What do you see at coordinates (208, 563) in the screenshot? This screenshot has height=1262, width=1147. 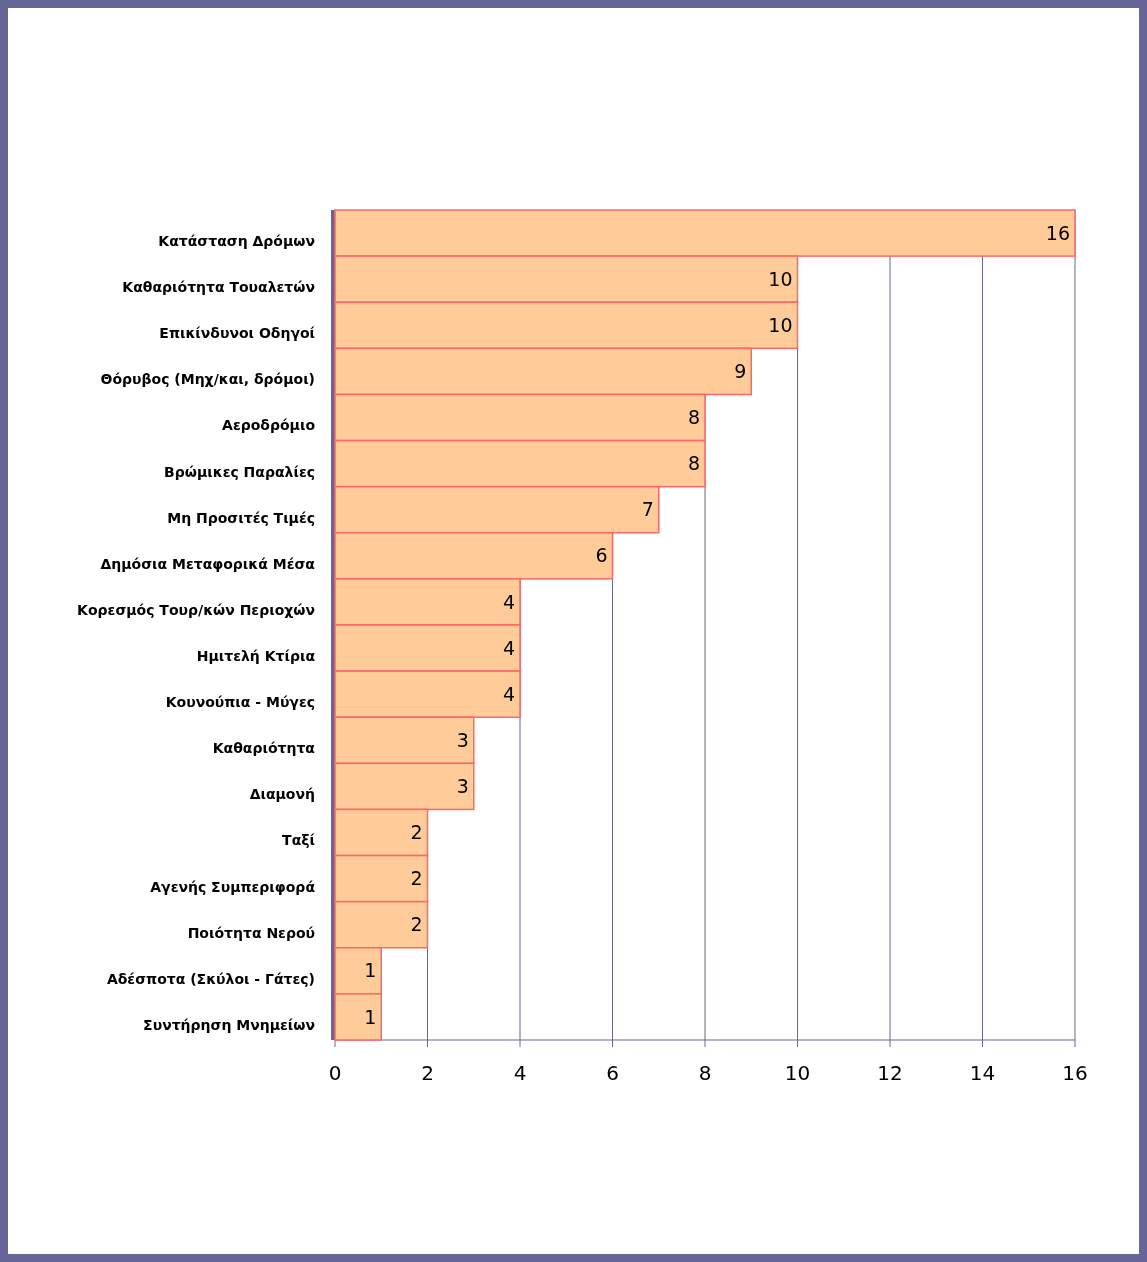 I see `y-tick-label: Δημόσια Μεταφορικά Μέσα` at bounding box center [208, 563].